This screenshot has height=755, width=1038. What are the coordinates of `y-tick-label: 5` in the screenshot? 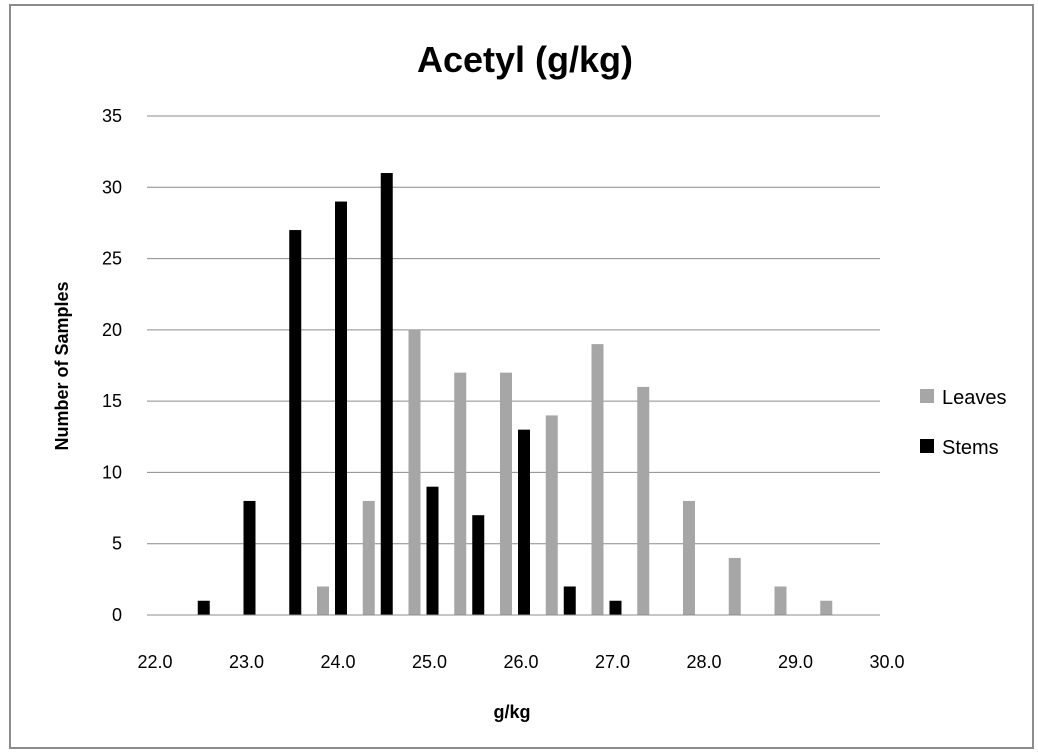 It's located at (117, 544).